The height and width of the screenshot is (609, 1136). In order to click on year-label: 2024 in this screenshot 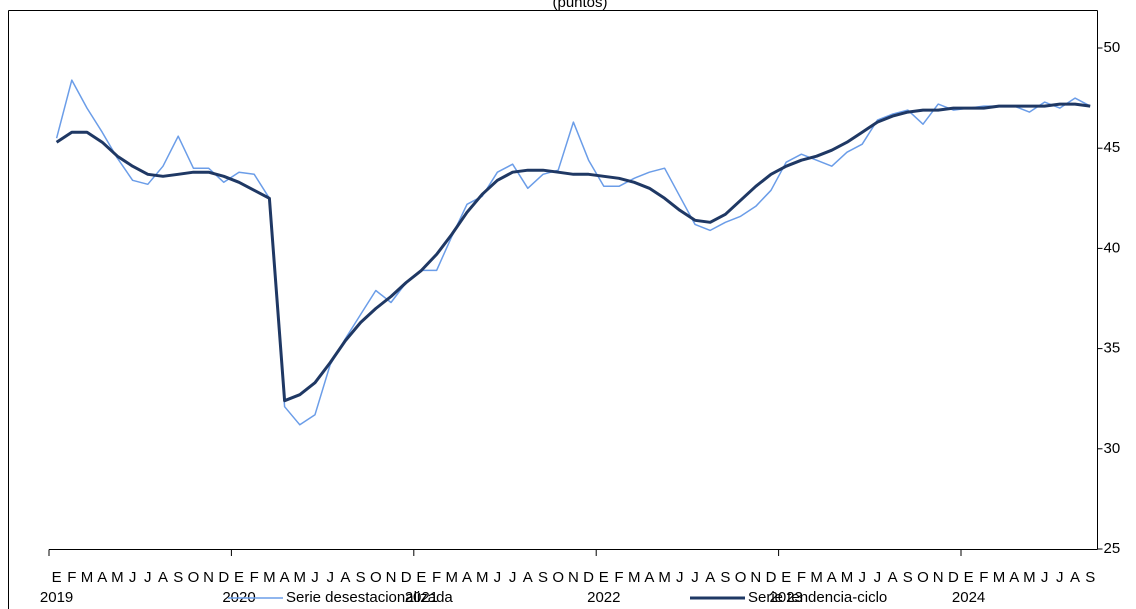, I will do `click(968, 597)`.